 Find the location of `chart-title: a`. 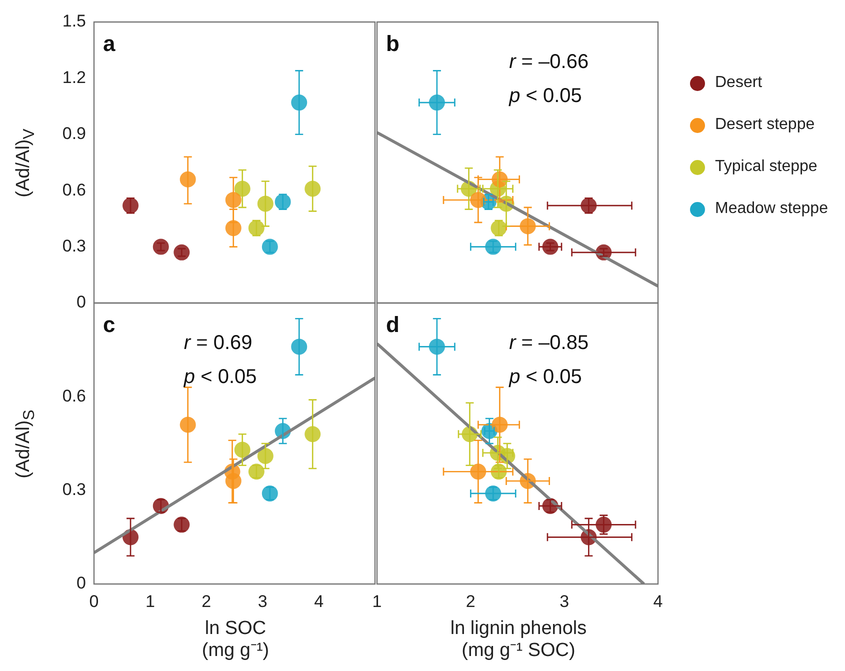

chart-title: a is located at coordinates (109, 43).